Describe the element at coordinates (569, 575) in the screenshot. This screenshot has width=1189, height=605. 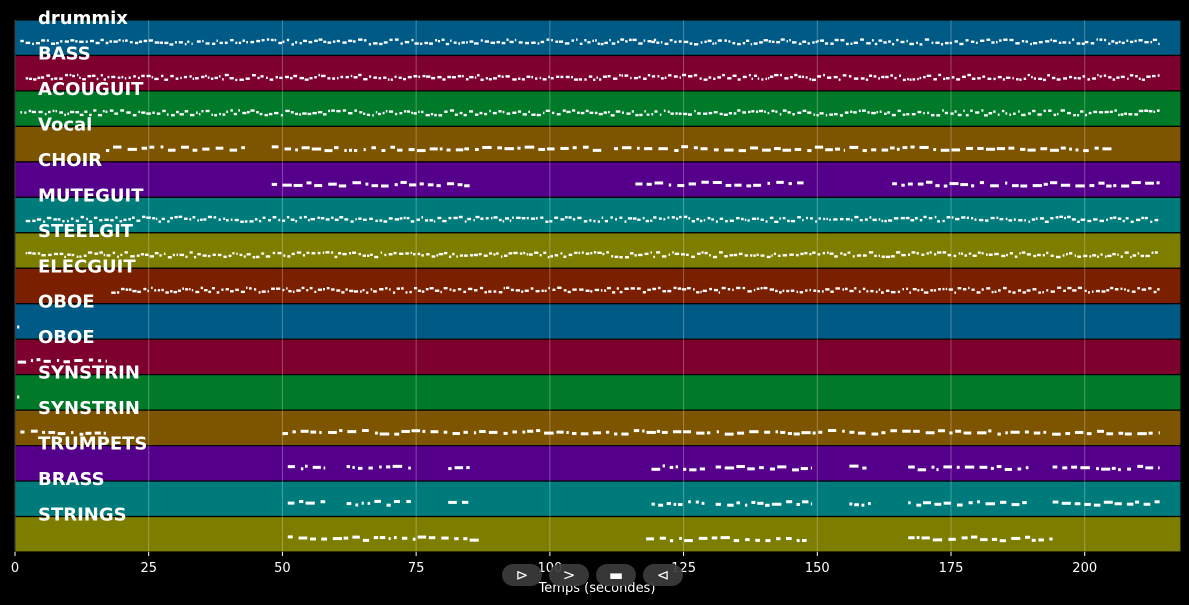
I see `forward-button: >` at that location.